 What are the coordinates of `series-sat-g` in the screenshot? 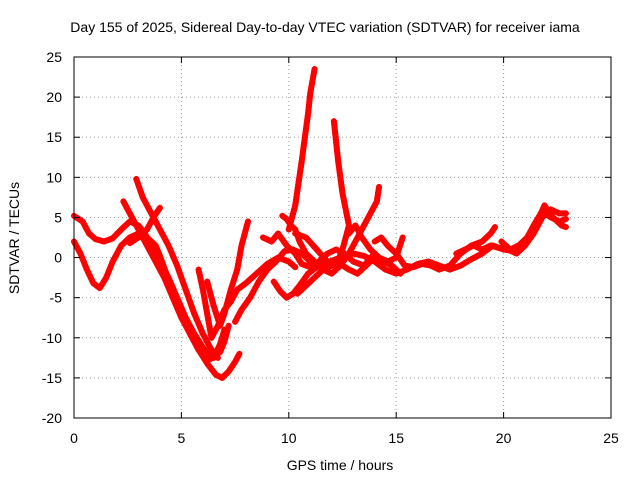 It's located at (227, 273).